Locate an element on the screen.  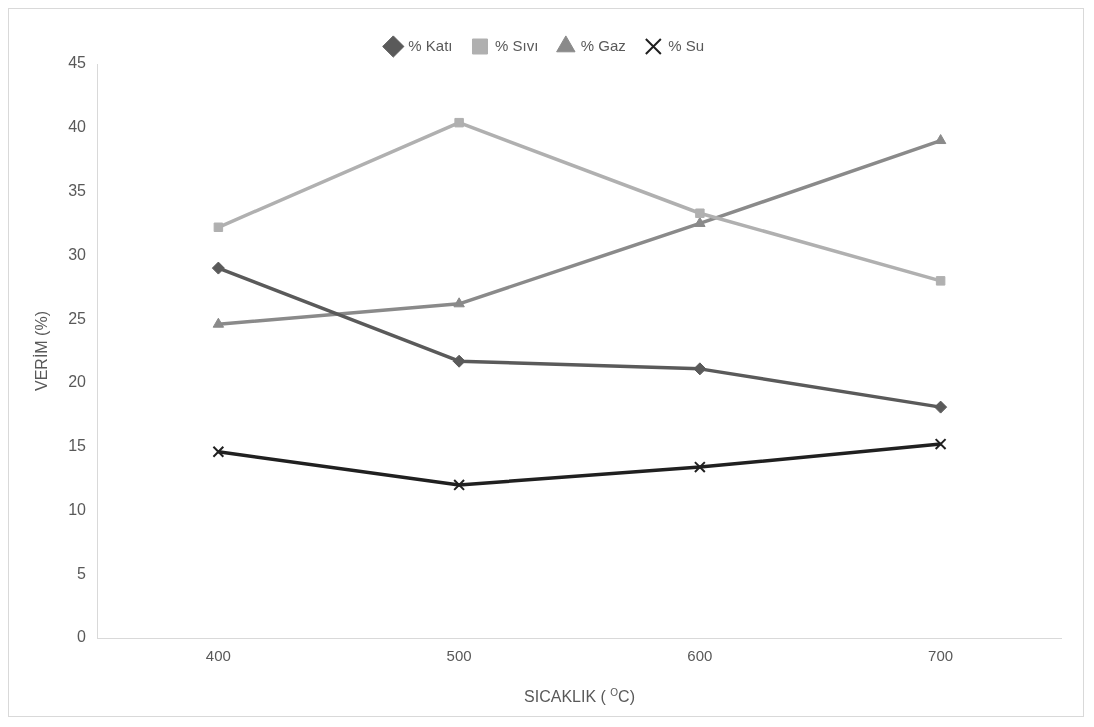
legend-label: % Sıvı is located at coordinates (516, 45).